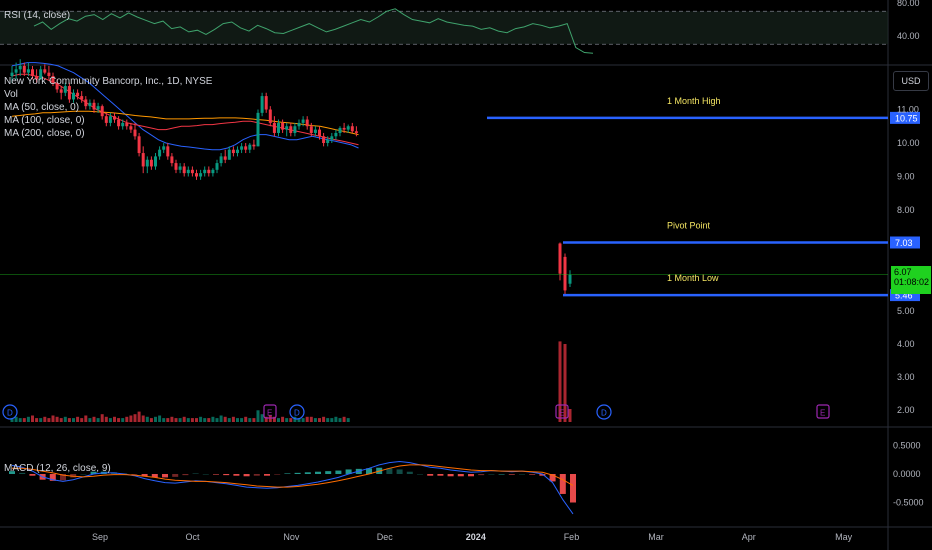 The width and height of the screenshot is (932, 550). Describe the element at coordinates (185, 123) in the screenshot. I see `ma200-line` at that location.